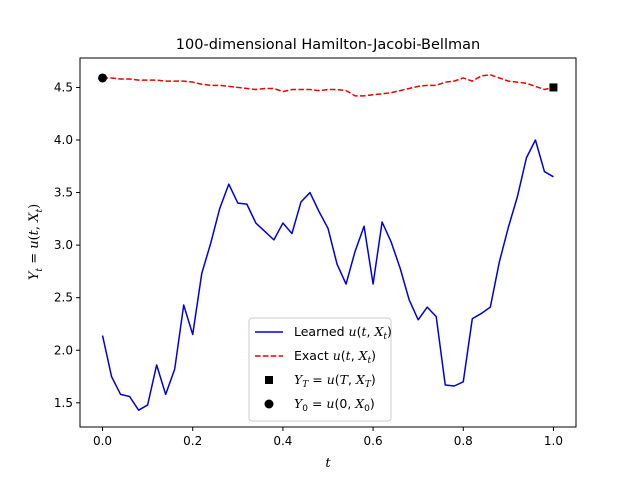  Describe the element at coordinates (334, 405) in the screenshot. I see `legend-label-initial: Y0 = u(0, X0)` at that location.